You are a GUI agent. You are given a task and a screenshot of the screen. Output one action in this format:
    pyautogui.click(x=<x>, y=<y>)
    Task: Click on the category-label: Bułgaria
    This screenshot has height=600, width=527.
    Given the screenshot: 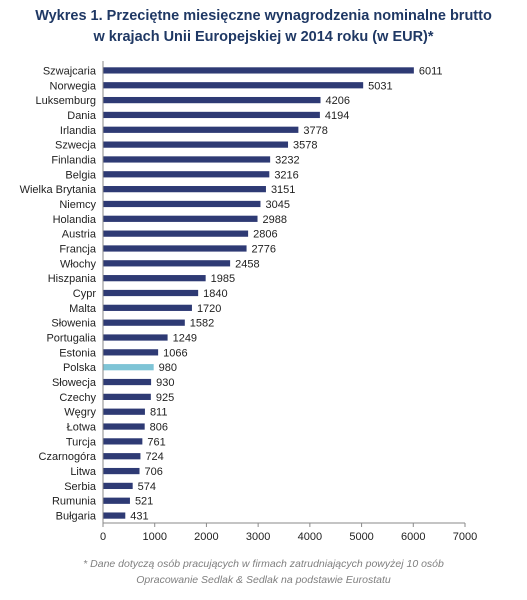 What is the action you would take?
    pyautogui.click(x=76, y=517)
    